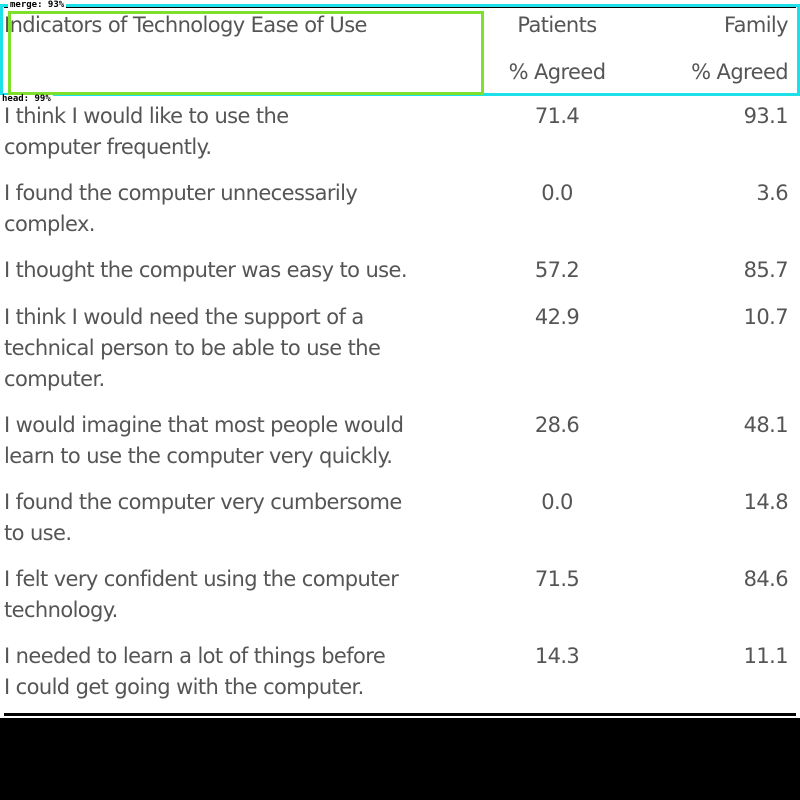  Describe the element at coordinates (557, 656) in the screenshot. I see `row-patients-value: 14.3` at that location.